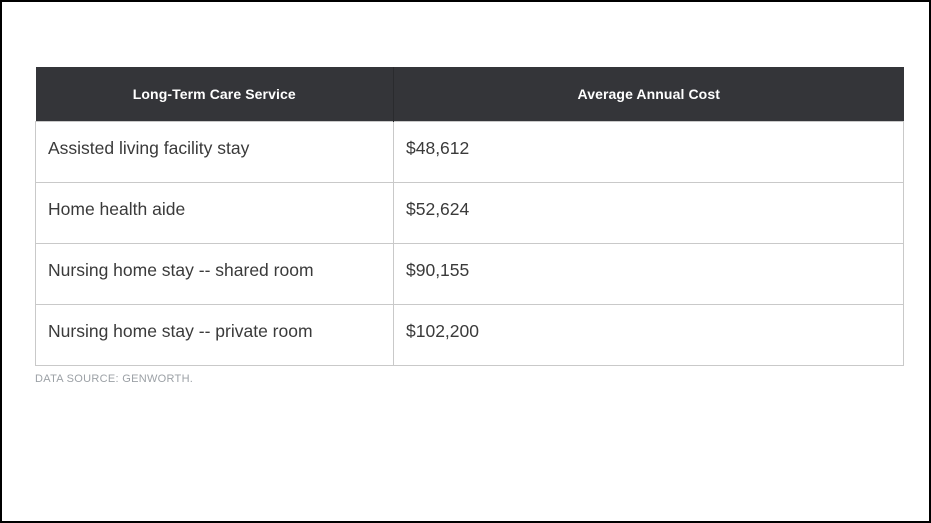  I want to click on table-row: Home health aide $52,624, so click(469, 213).